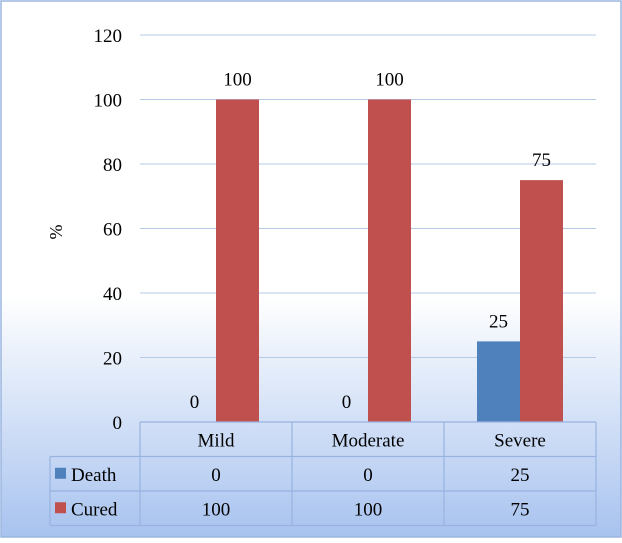  I want to click on y-tick-label: 60, so click(112, 230).